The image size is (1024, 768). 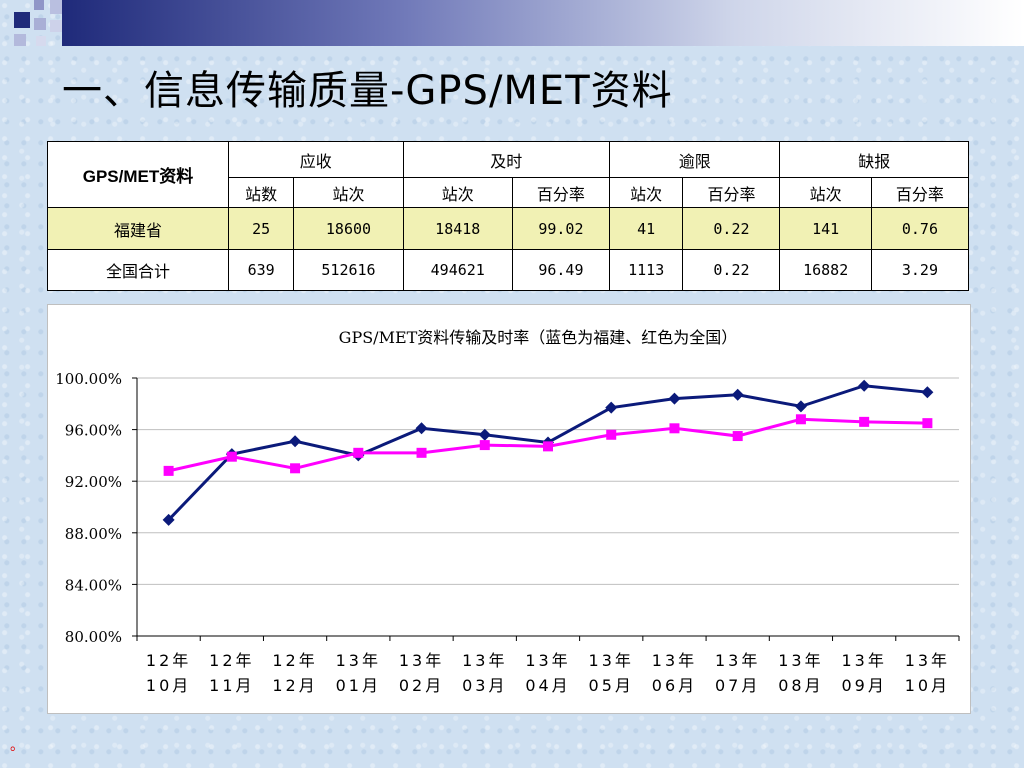 What do you see at coordinates (231, 685) in the screenshot?
I see `x-tick-label: 11月` at bounding box center [231, 685].